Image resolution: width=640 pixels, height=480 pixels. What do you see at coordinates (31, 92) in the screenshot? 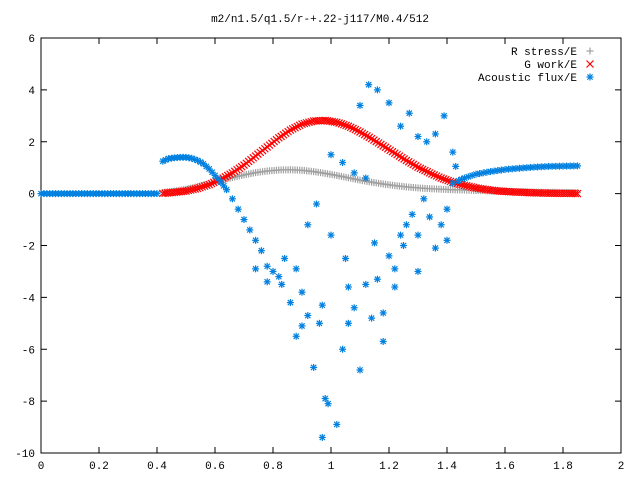
I see `y-tick-label: 4` at bounding box center [31, 92].